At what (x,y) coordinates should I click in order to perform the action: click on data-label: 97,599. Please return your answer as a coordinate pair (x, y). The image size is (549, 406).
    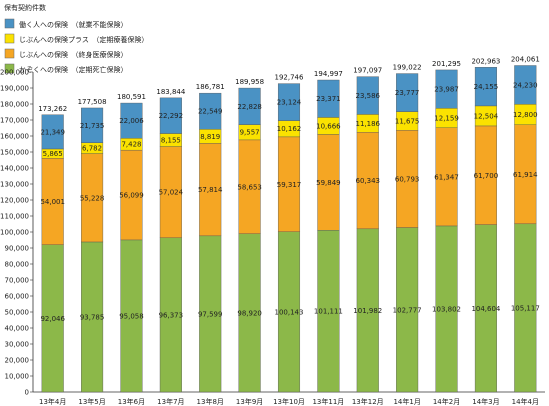
    Looking at the image, I should click on (210, 314).